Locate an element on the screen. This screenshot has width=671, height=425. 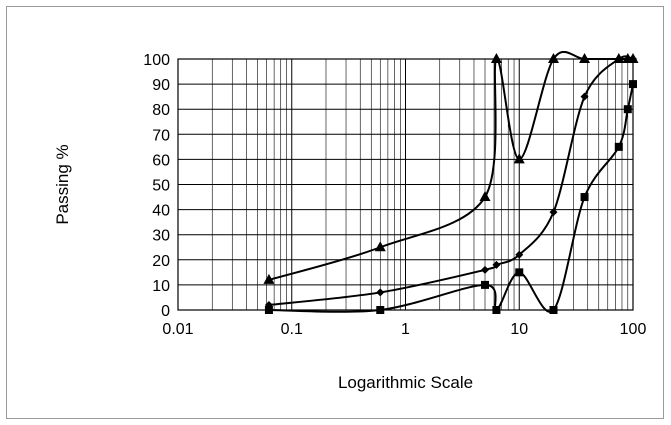
y-tick-labels: 0 10 20 30 40 50 60 70 80 90 100 is located at coordinates (156, 186).